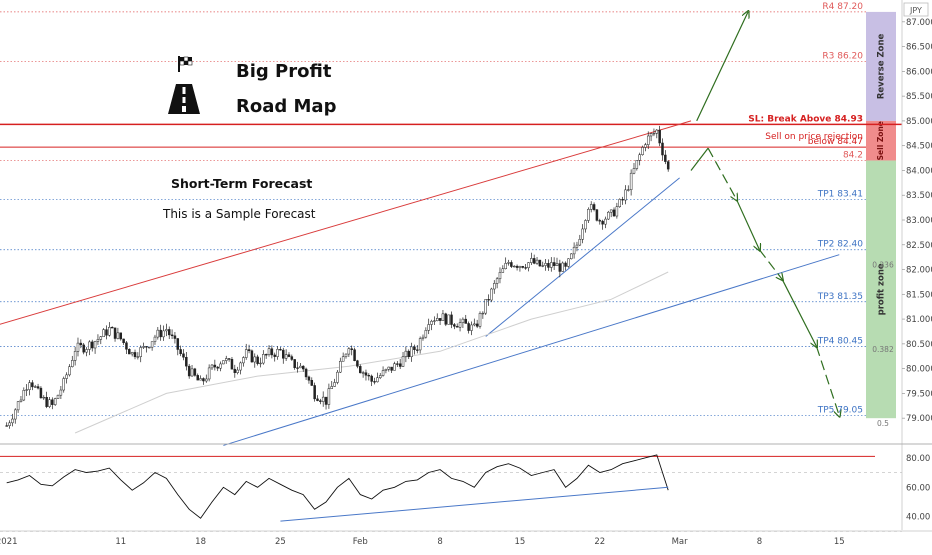  What do you see at coordinates (840, 411) in the screenshot?
I see `level-label-10: TP5 79.05` at bounding box center [840, 411].